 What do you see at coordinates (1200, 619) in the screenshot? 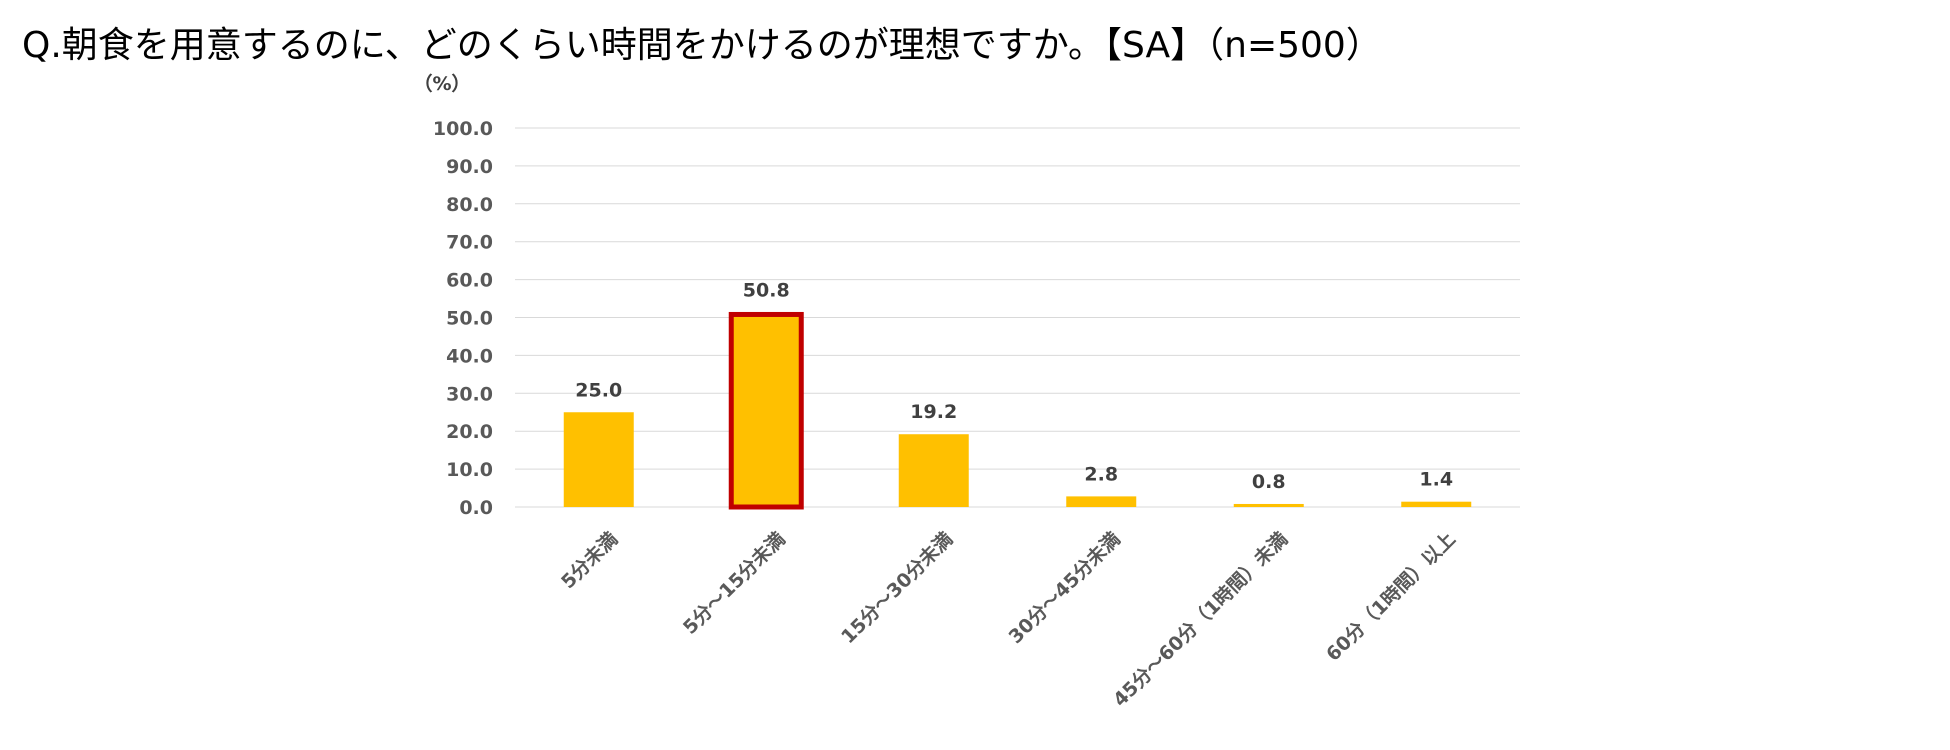
I see `category-label: 45分～60分（1時間）未満` at bounding box center [1200, 619].